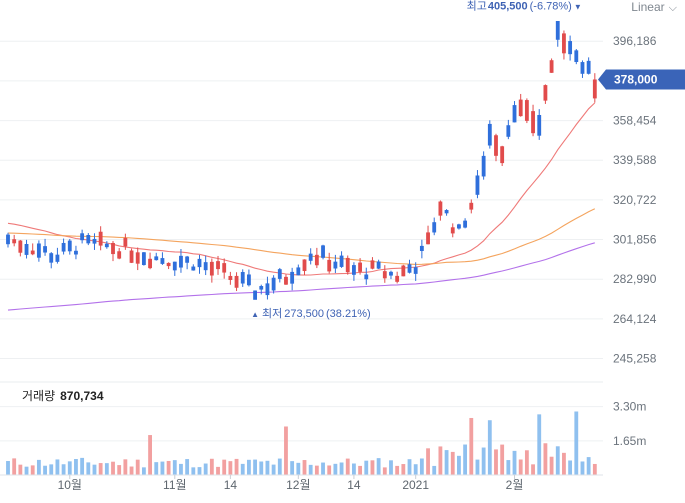 Image resolution: width=685 pixels, height=503 pixels. I want to click on volume-axis: 3.30m 1.65m, so click(629, 424).